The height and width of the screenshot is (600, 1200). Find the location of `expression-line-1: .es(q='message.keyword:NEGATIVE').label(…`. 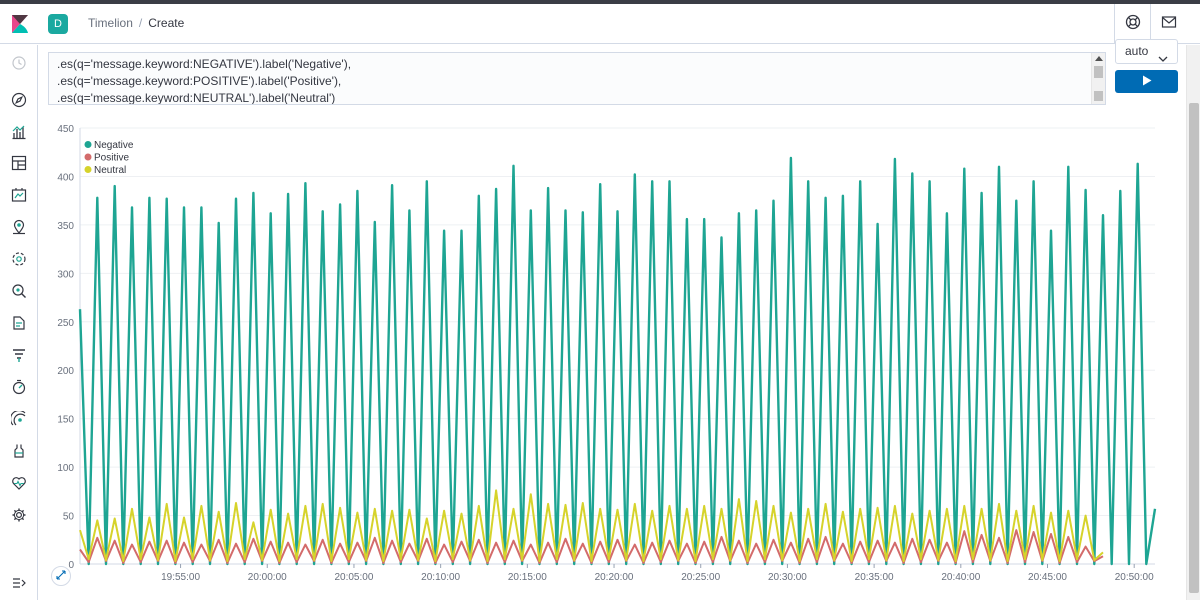

expression-line-1: .es(q='message.keyword:NEGATIVE').label(… is located at coordinates (204, 64).